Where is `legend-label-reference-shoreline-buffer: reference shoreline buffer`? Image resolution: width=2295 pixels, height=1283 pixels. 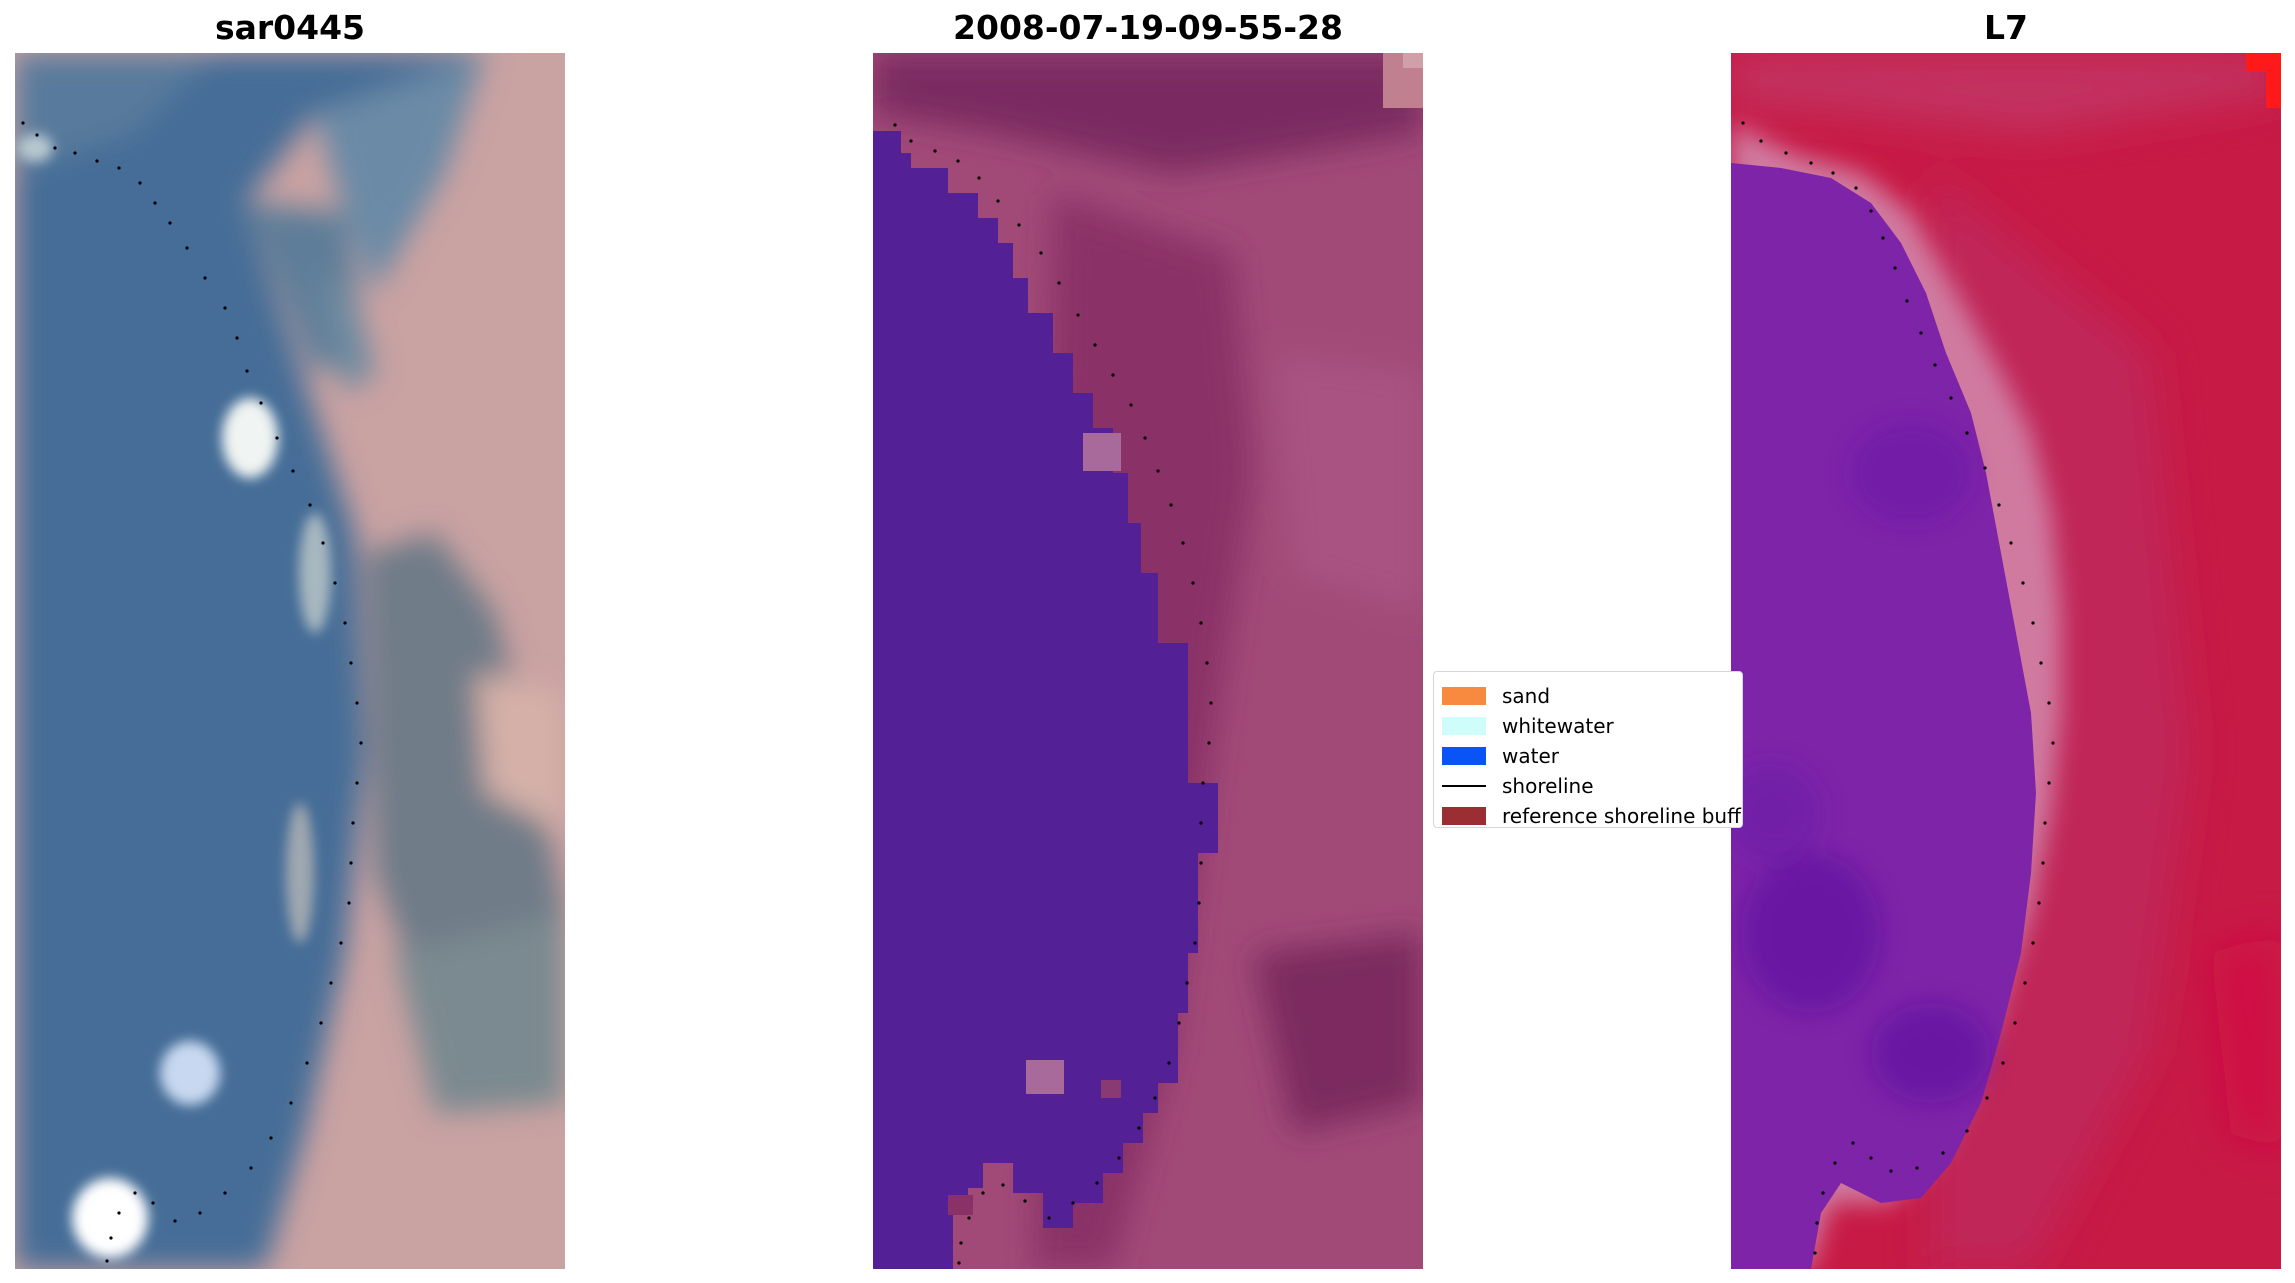
legend-label-reference-shoreline-buffer: reference shoreline buffer is located at coordinates (1622, 816).